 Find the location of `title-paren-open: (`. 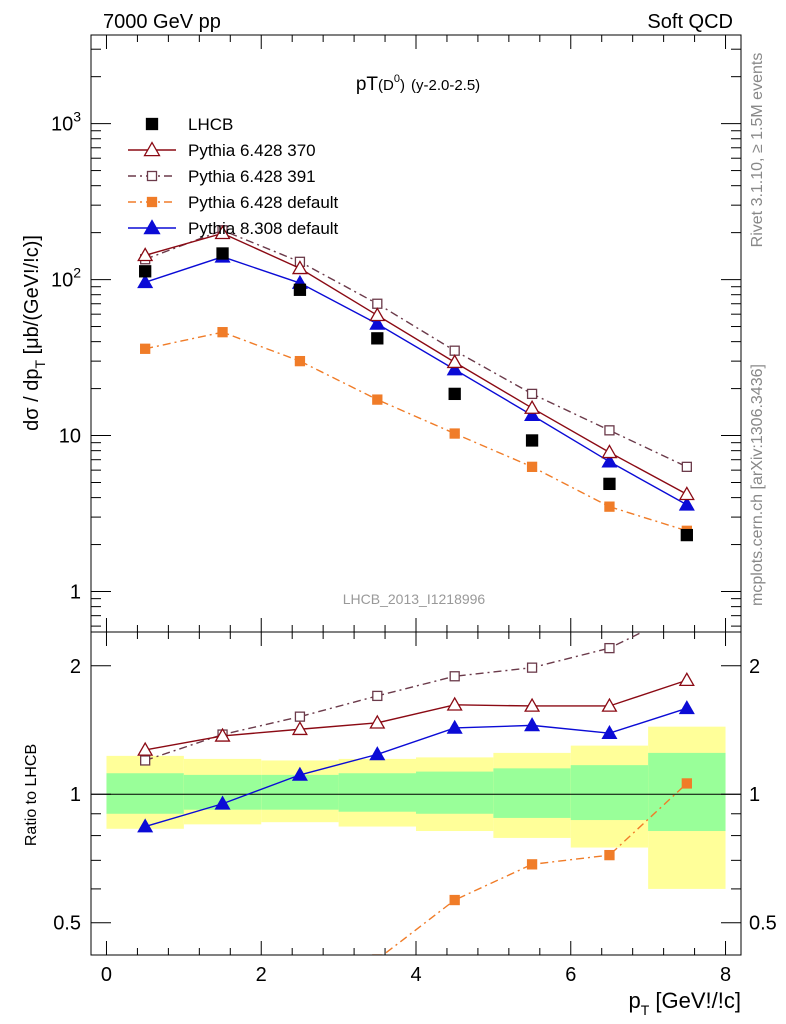

title-paren-open: ( is located at coordinates (380, 85).